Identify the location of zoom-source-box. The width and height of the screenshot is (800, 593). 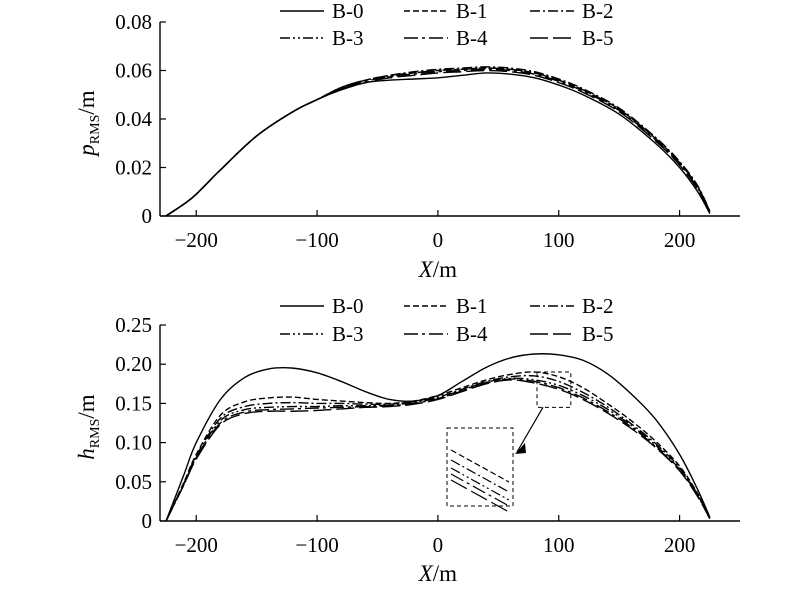
(554, 389).